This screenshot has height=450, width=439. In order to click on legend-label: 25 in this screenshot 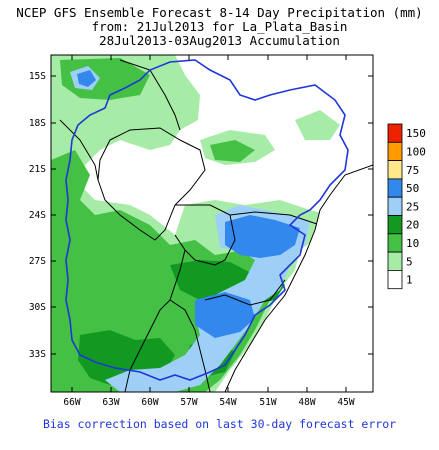, I will do `click(412, 206)`.